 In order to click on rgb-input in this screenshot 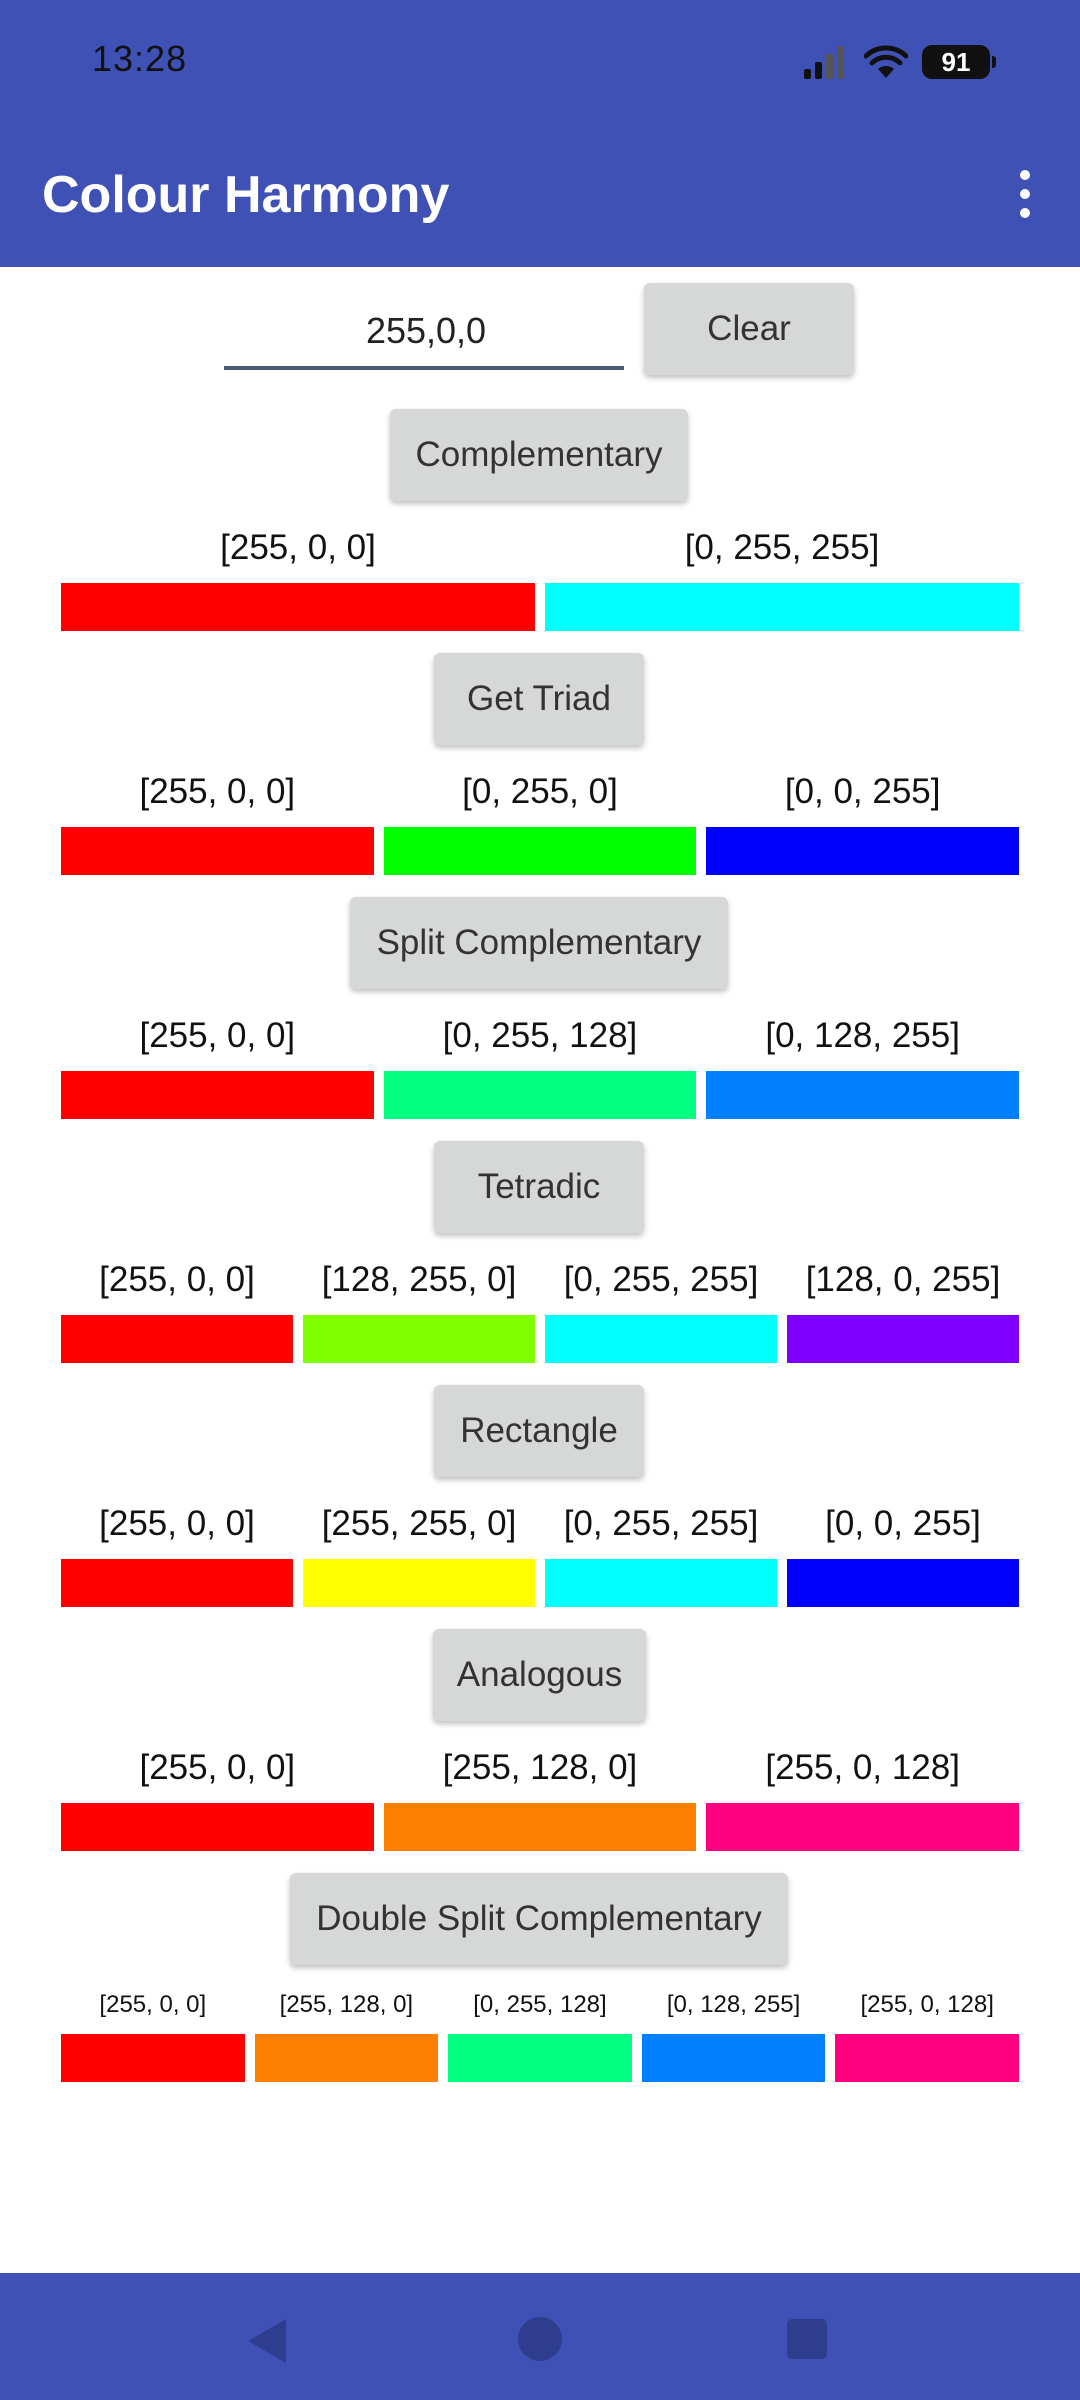, I will do `click(426, 331)`.